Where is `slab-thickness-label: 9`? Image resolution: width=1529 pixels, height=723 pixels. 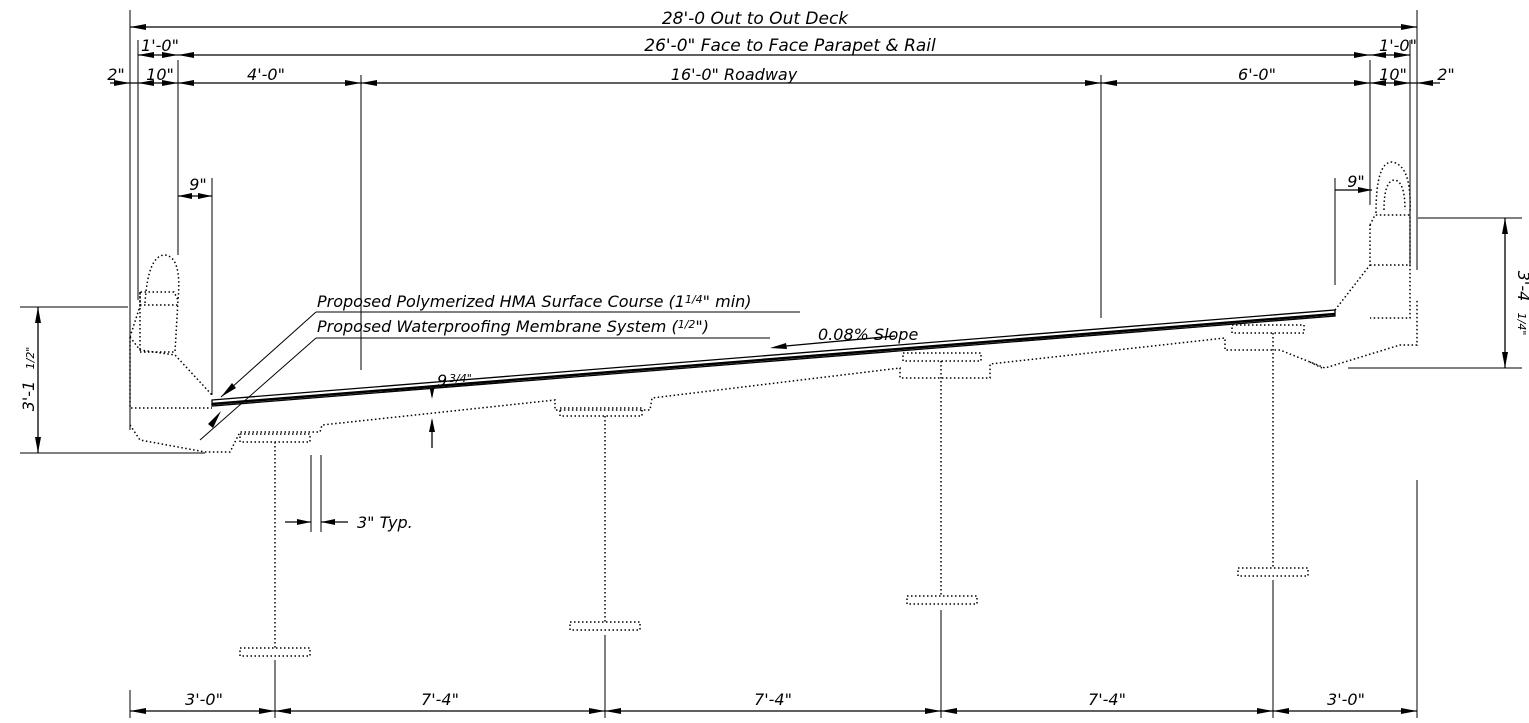
slab-thickness-label: 9 is located at coordinates (442, 380).